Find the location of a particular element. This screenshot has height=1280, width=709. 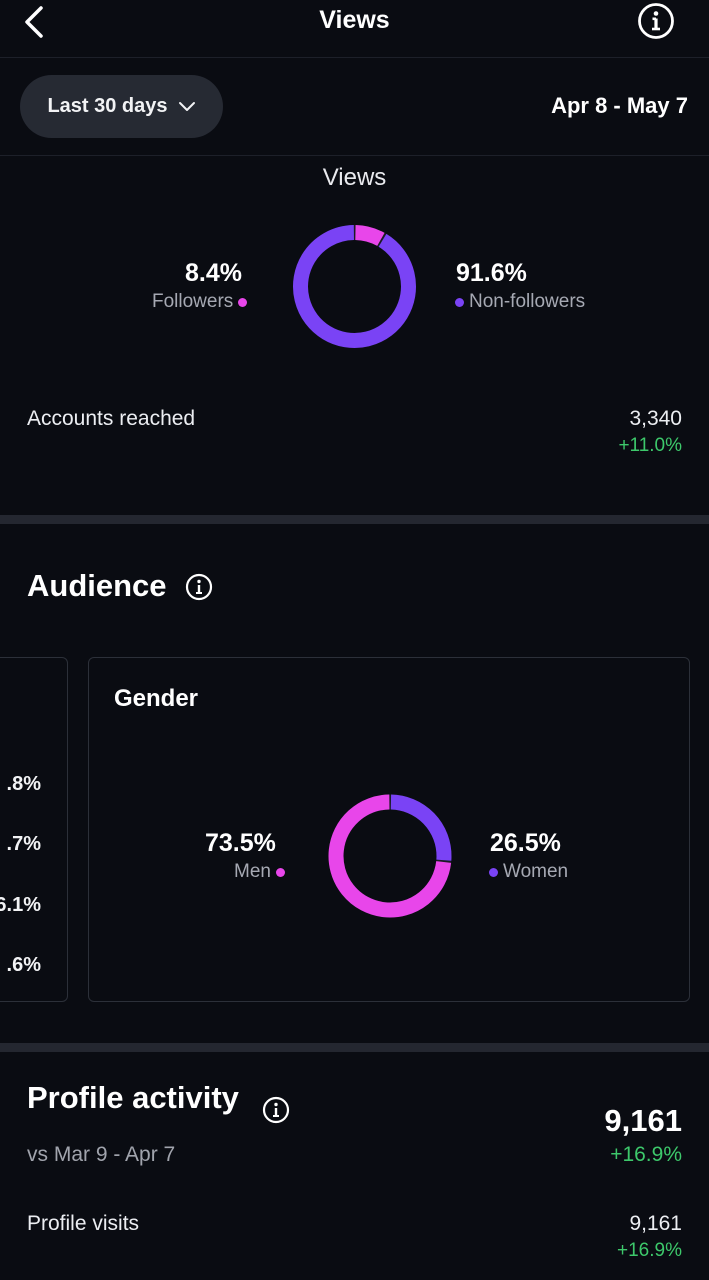

men-dot-icon is located at coordinates (280, 872).